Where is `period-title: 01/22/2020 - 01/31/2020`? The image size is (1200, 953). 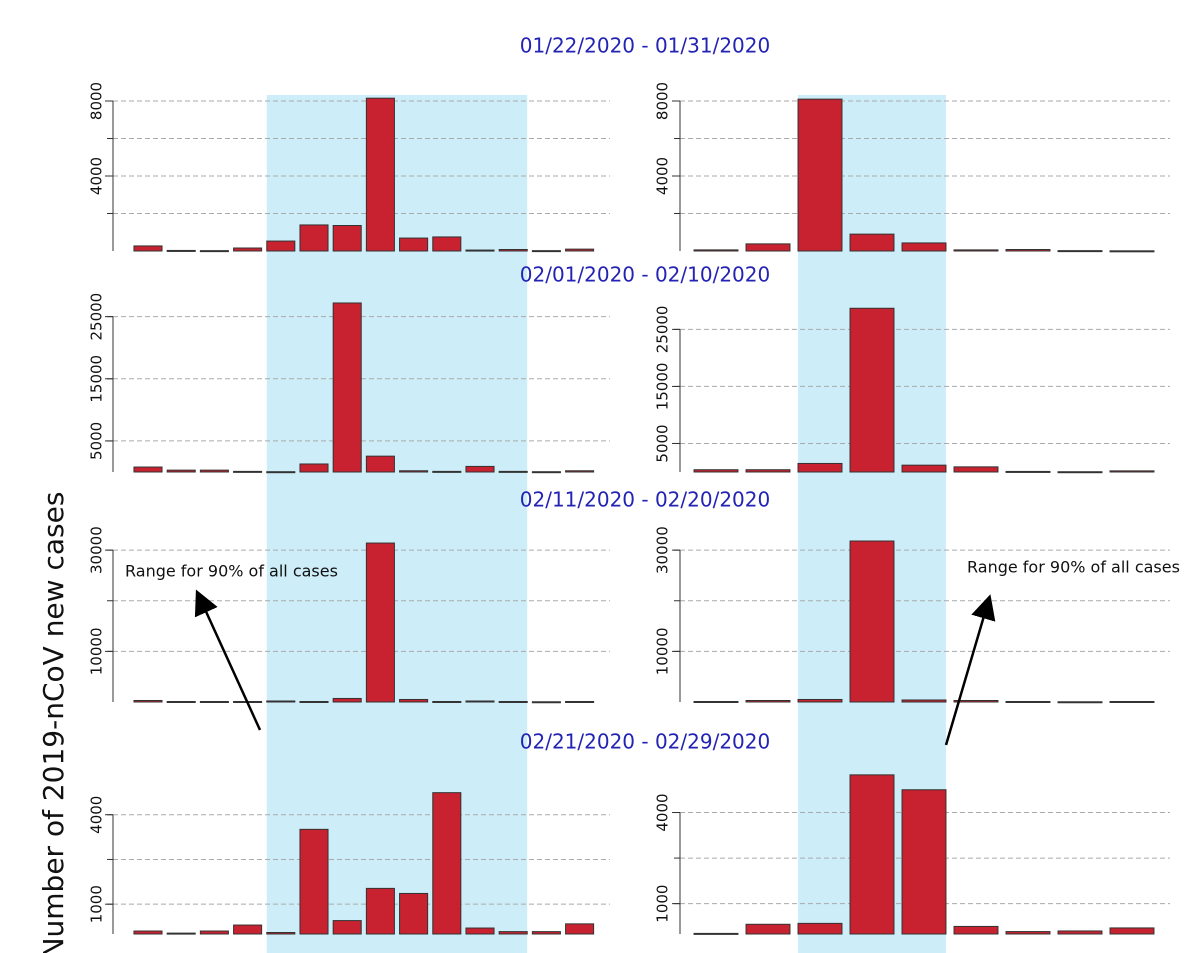
period-title: 01/22/2020 - 01/31/2020 is located at coordinates (645, 46).